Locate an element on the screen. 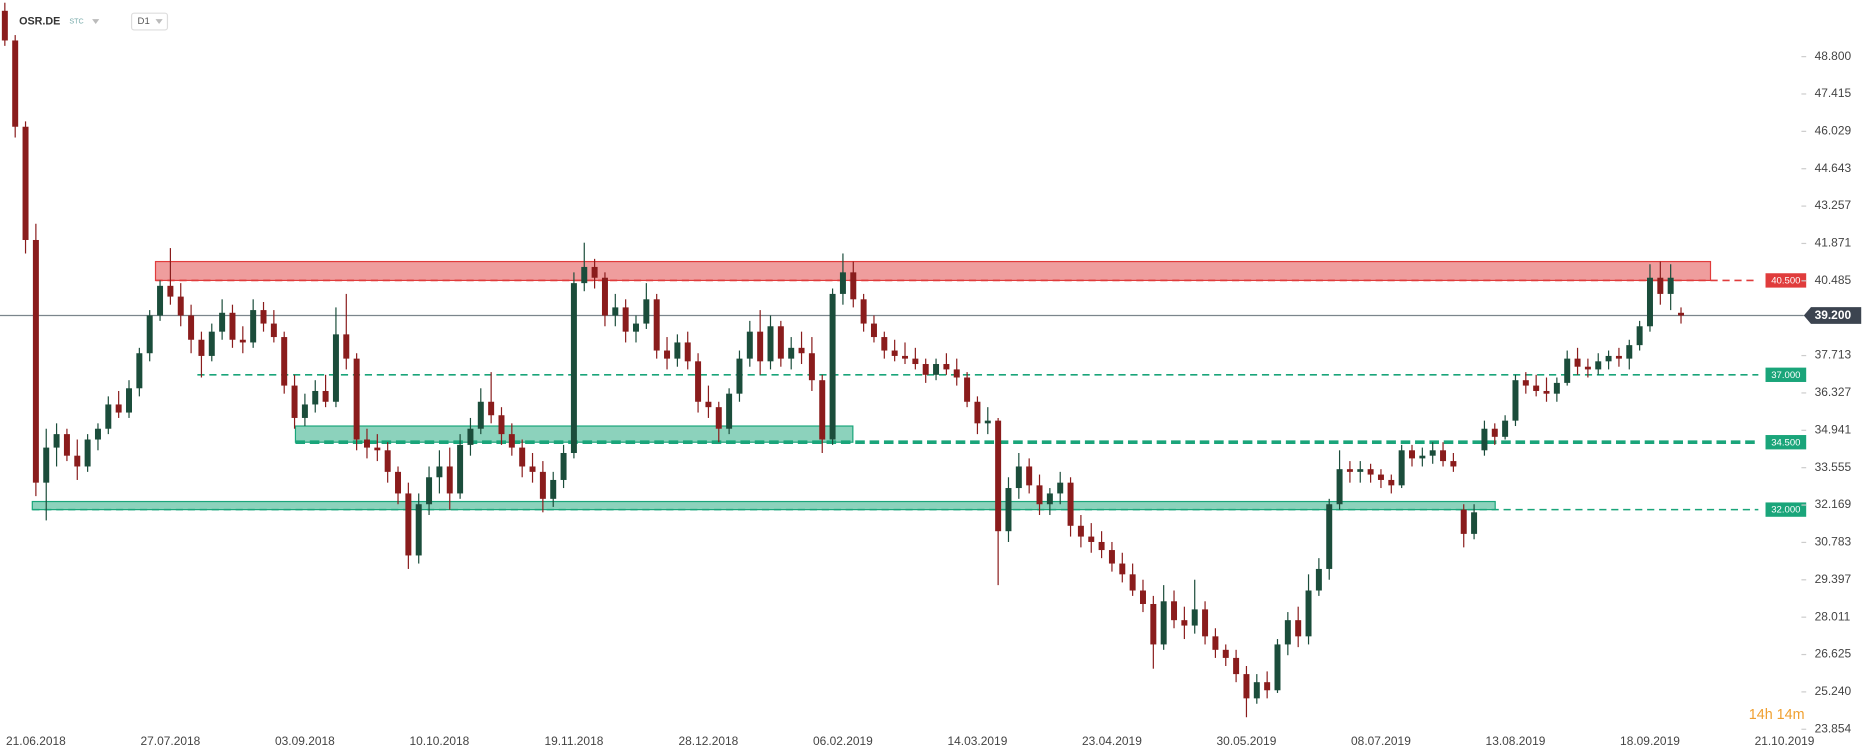 The image size is (1866, 756). x-tick-label: 21.10.2019 is located at coordinates (1785, 741).